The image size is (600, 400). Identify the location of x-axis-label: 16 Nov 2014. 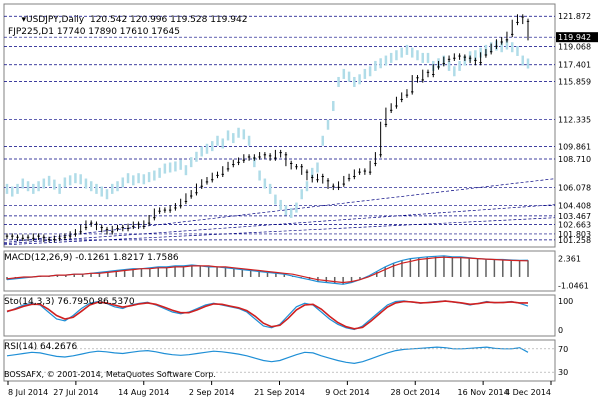
(483, 392).